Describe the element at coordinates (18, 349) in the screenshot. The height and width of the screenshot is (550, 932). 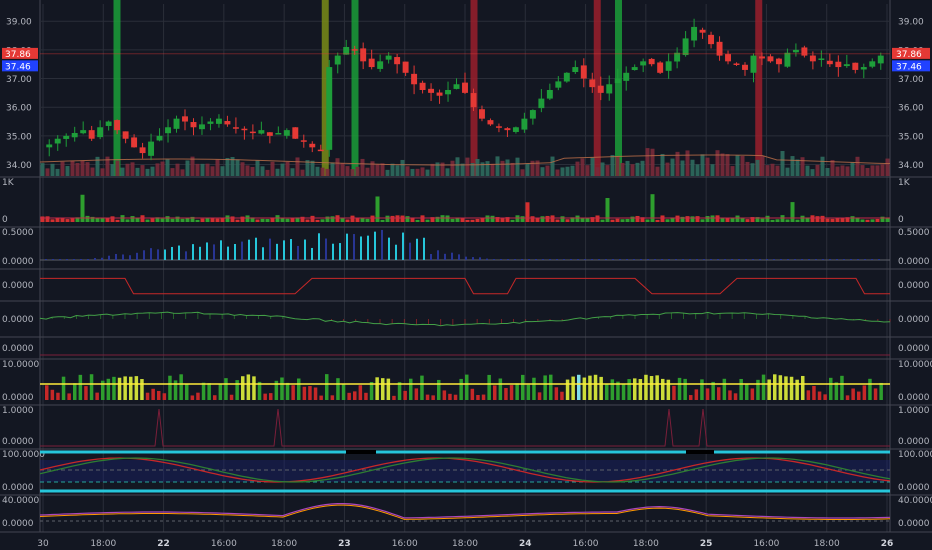
I see `indicator-tick-label-left: 0.0000` at that location.